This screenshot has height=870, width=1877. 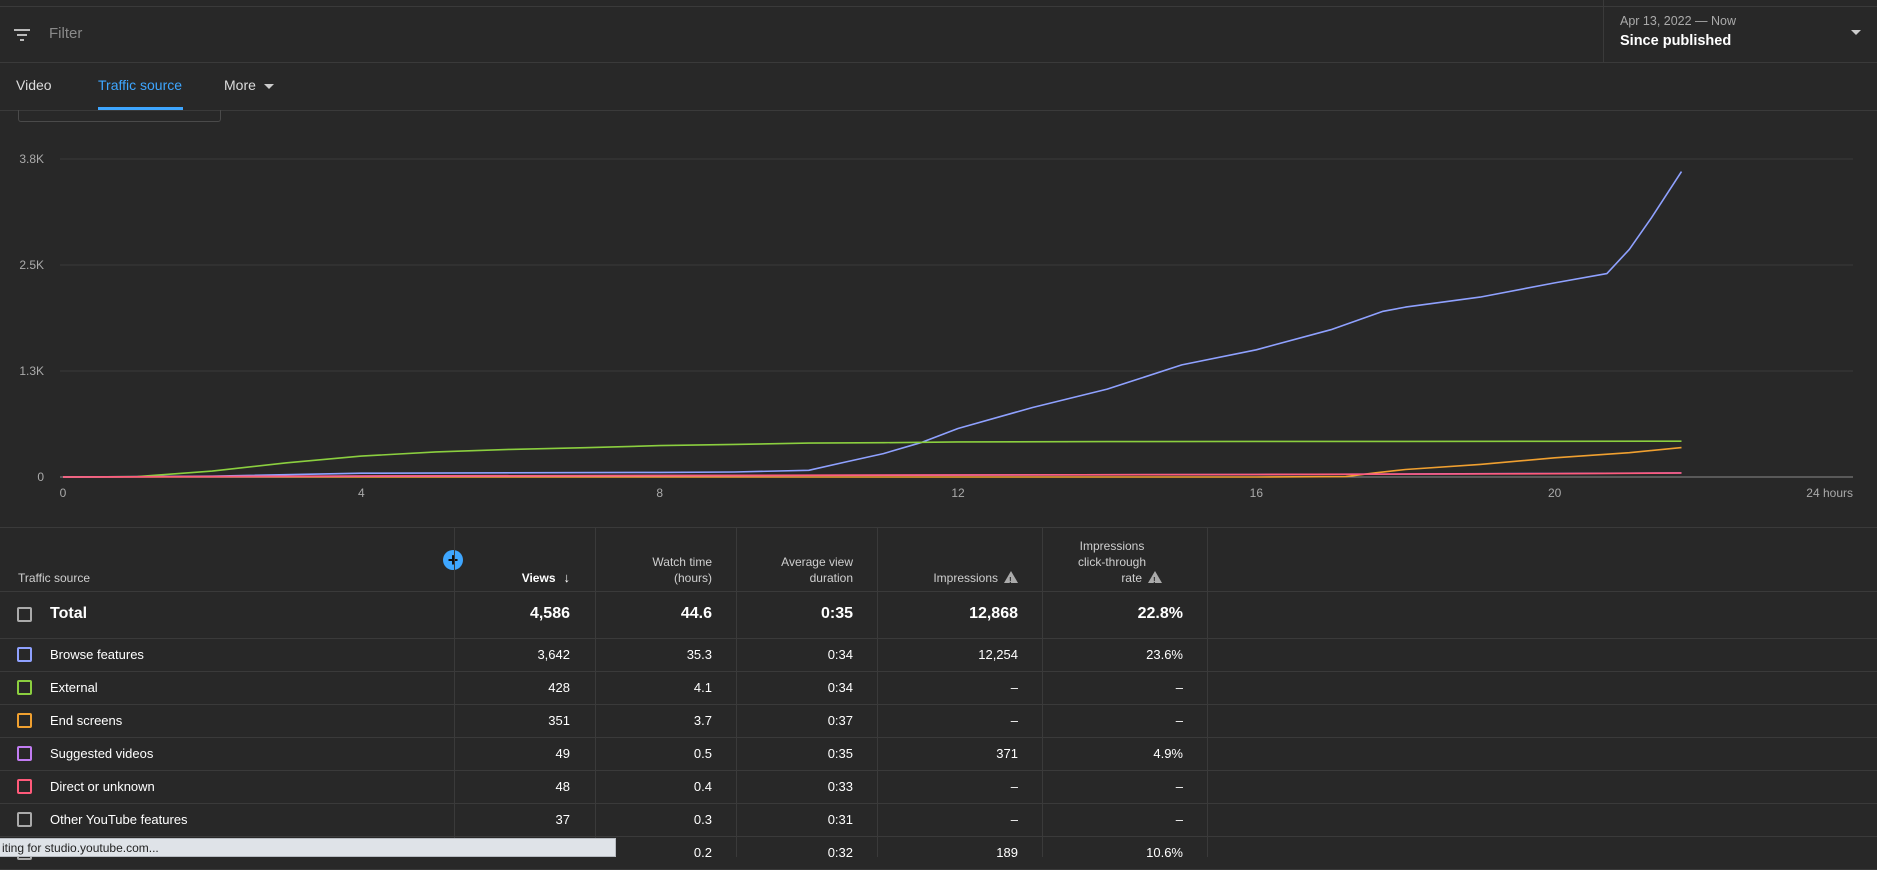 I want to click on tab-bar: Video Traffic source More, so click(x=938, y=87).